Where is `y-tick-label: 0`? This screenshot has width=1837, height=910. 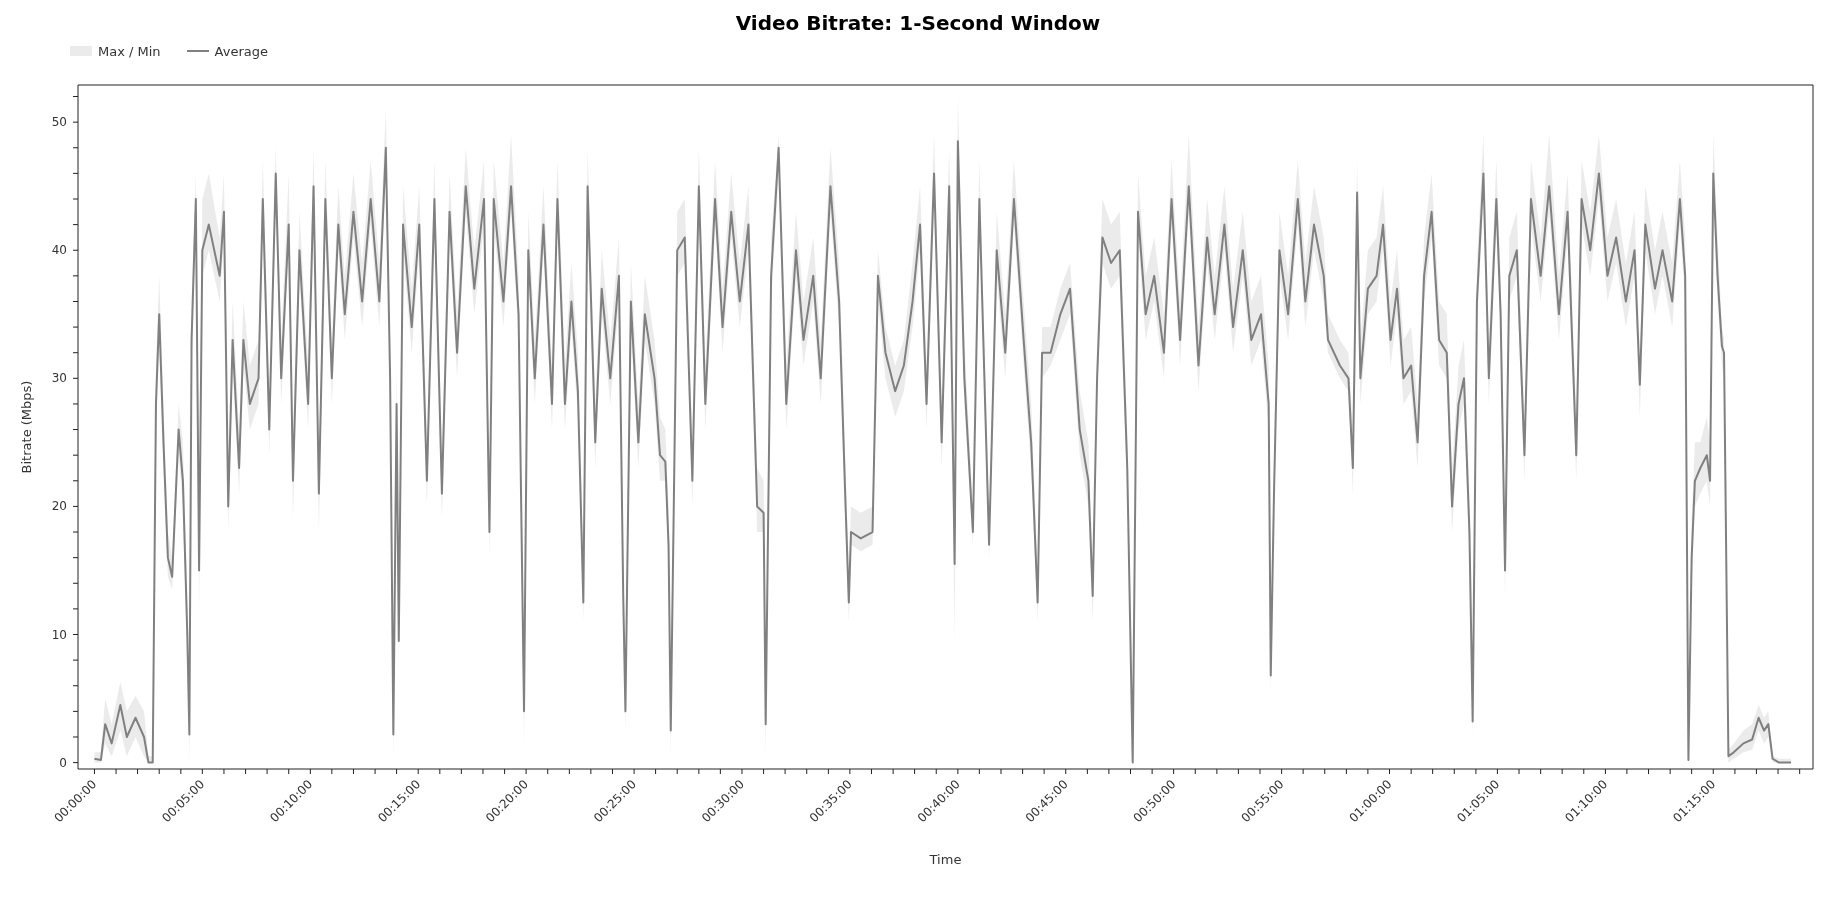 y-tick-label: 0 is located at coordinates (63, 762).